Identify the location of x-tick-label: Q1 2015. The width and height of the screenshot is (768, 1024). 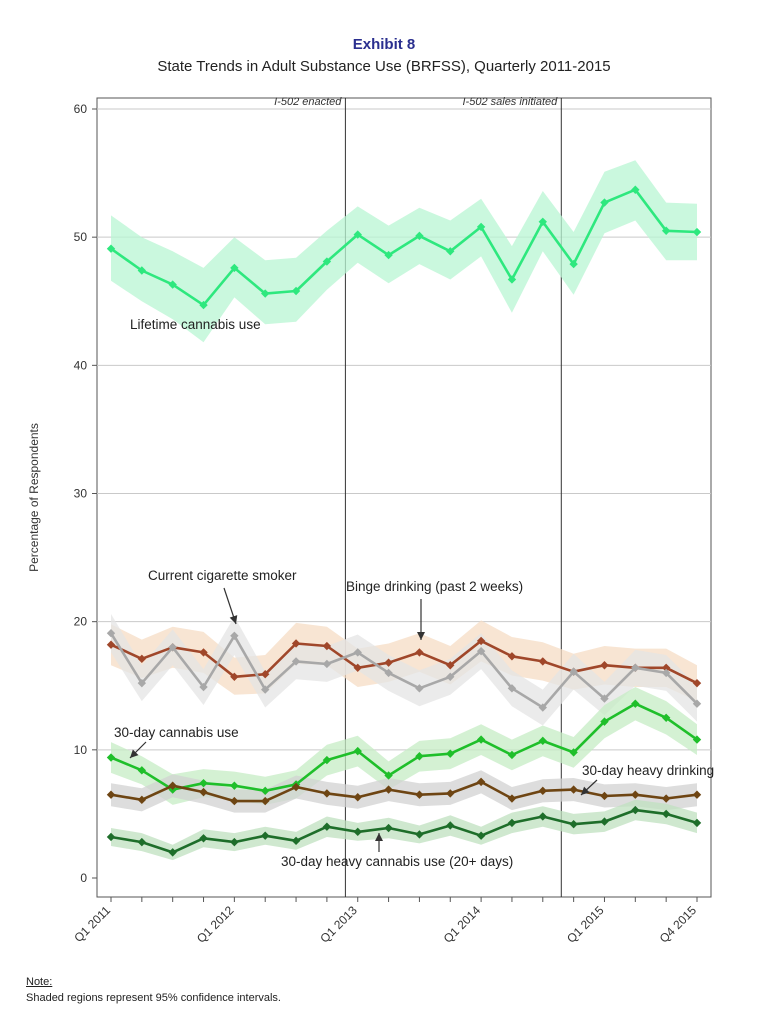
(585, 924).